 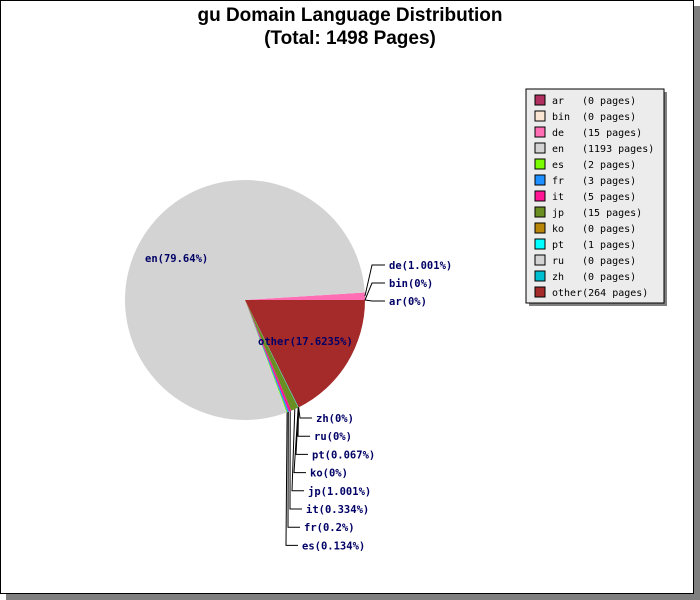 I want to click on legend-box, so click(x=595, y=196).